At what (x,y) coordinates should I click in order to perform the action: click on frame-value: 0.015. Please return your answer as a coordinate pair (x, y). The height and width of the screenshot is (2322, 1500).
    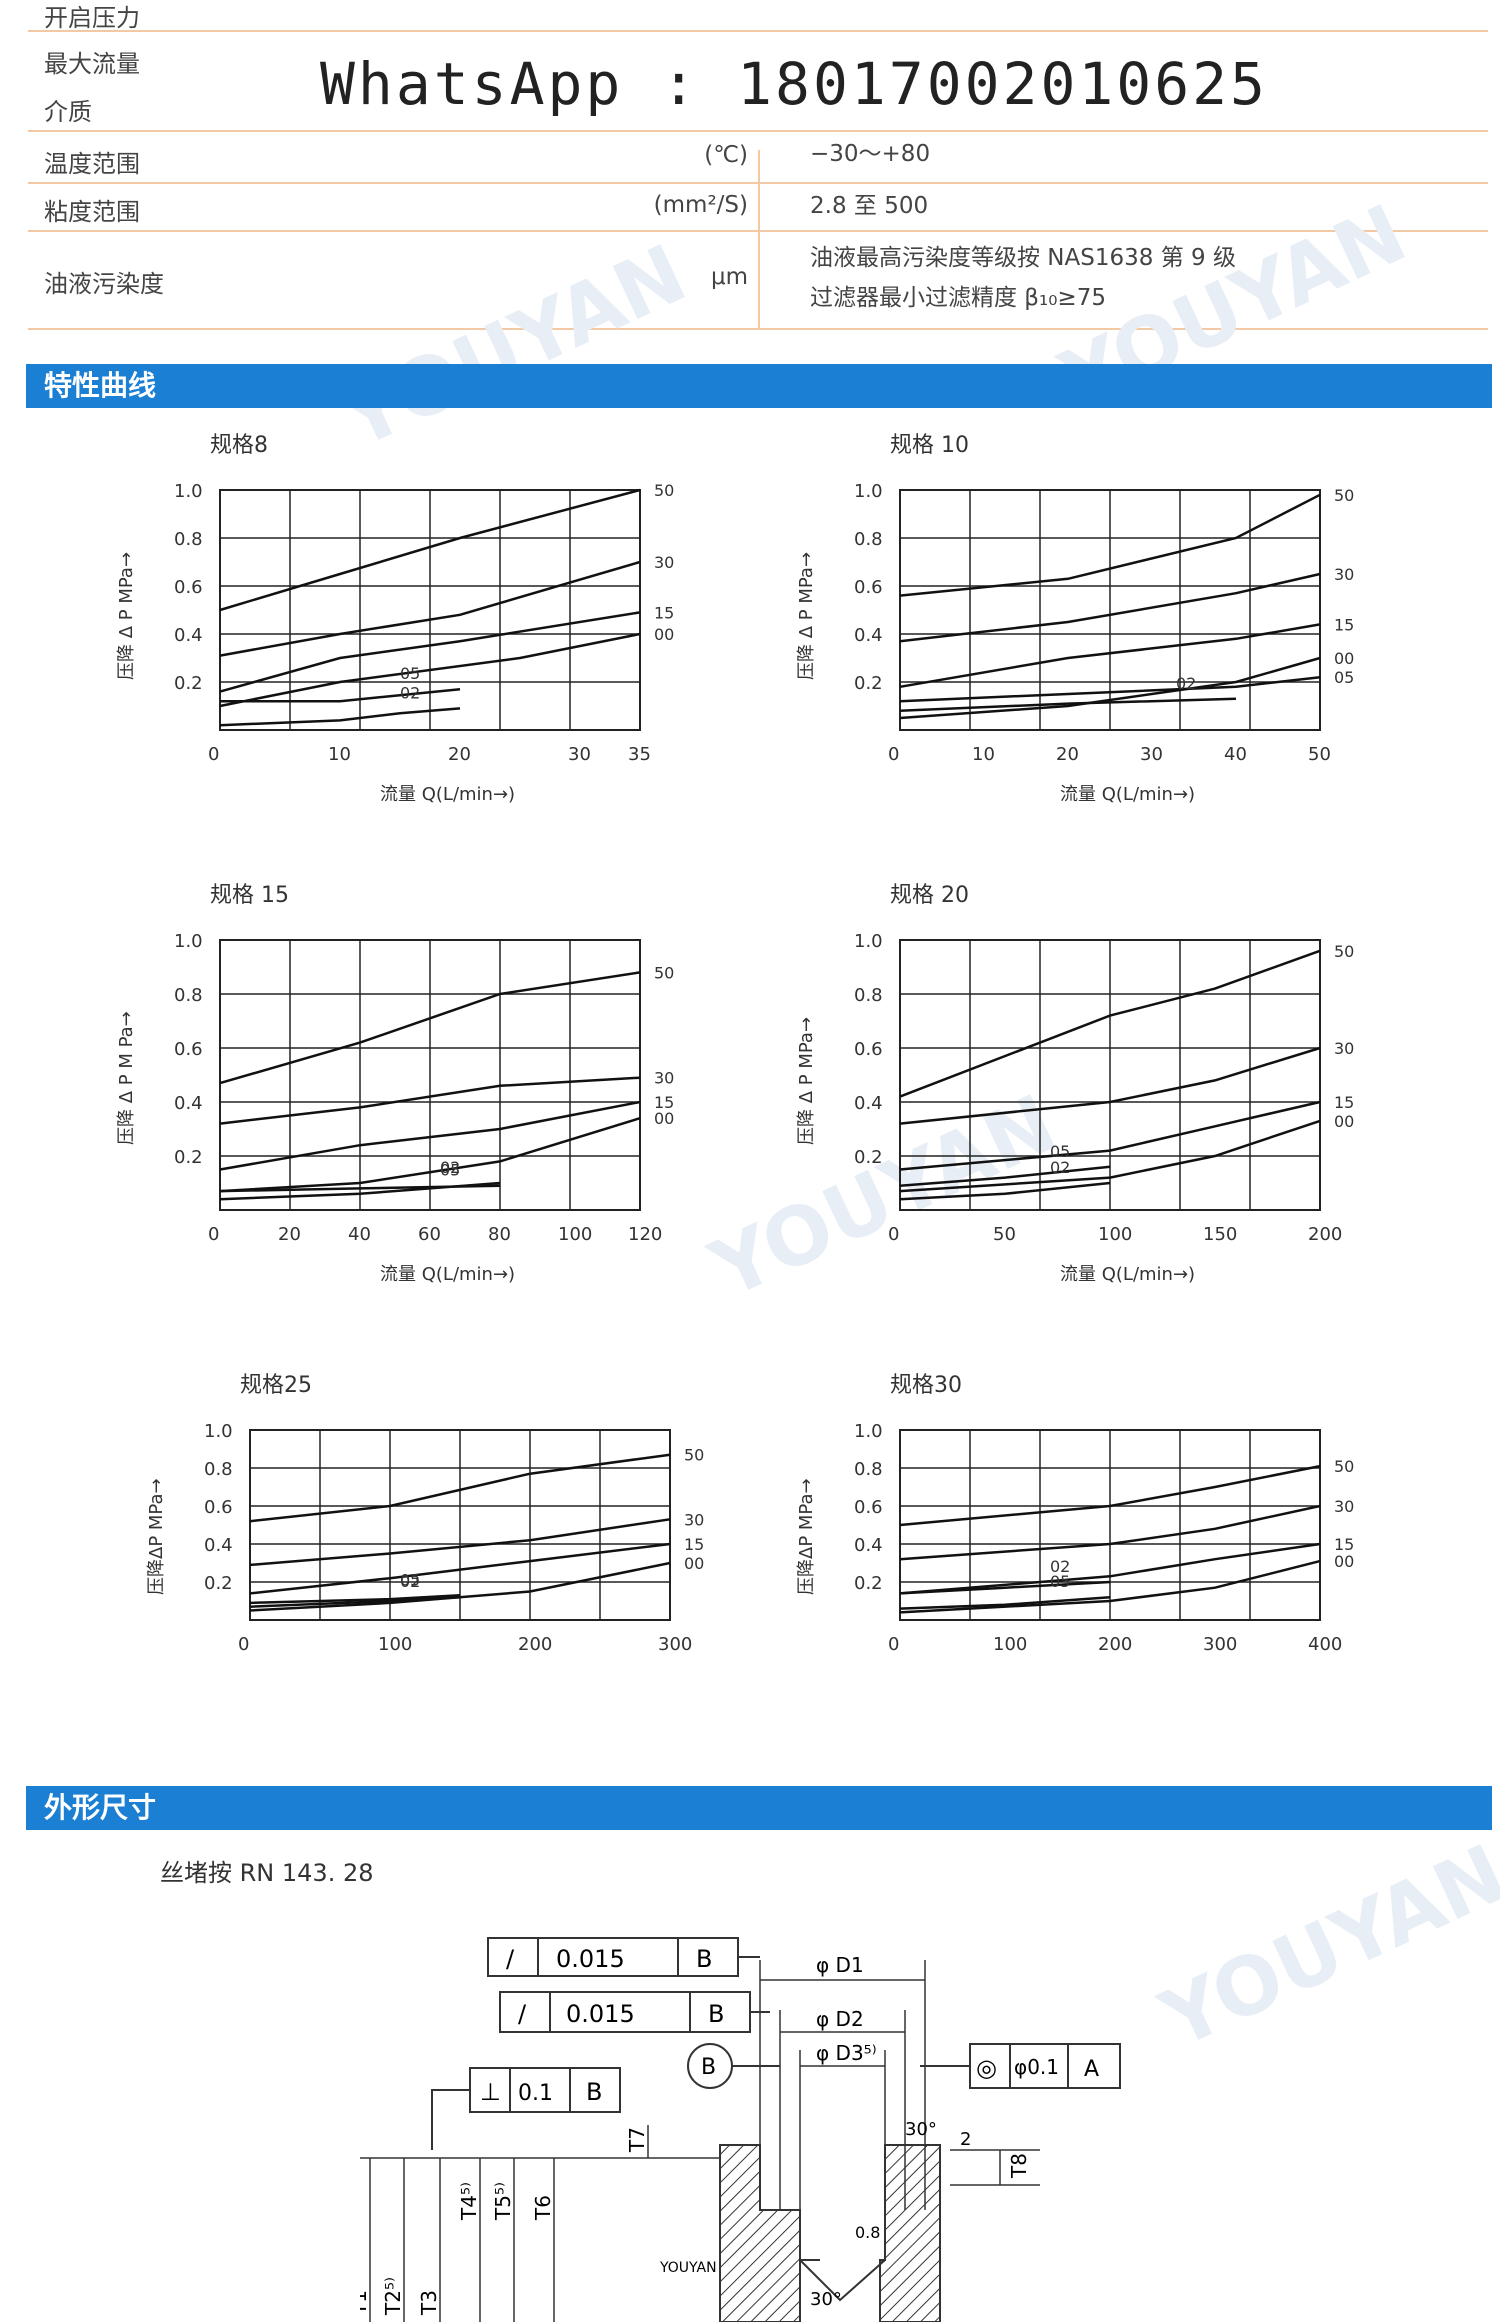
    Looking at the image, I should click on (590, 1959).